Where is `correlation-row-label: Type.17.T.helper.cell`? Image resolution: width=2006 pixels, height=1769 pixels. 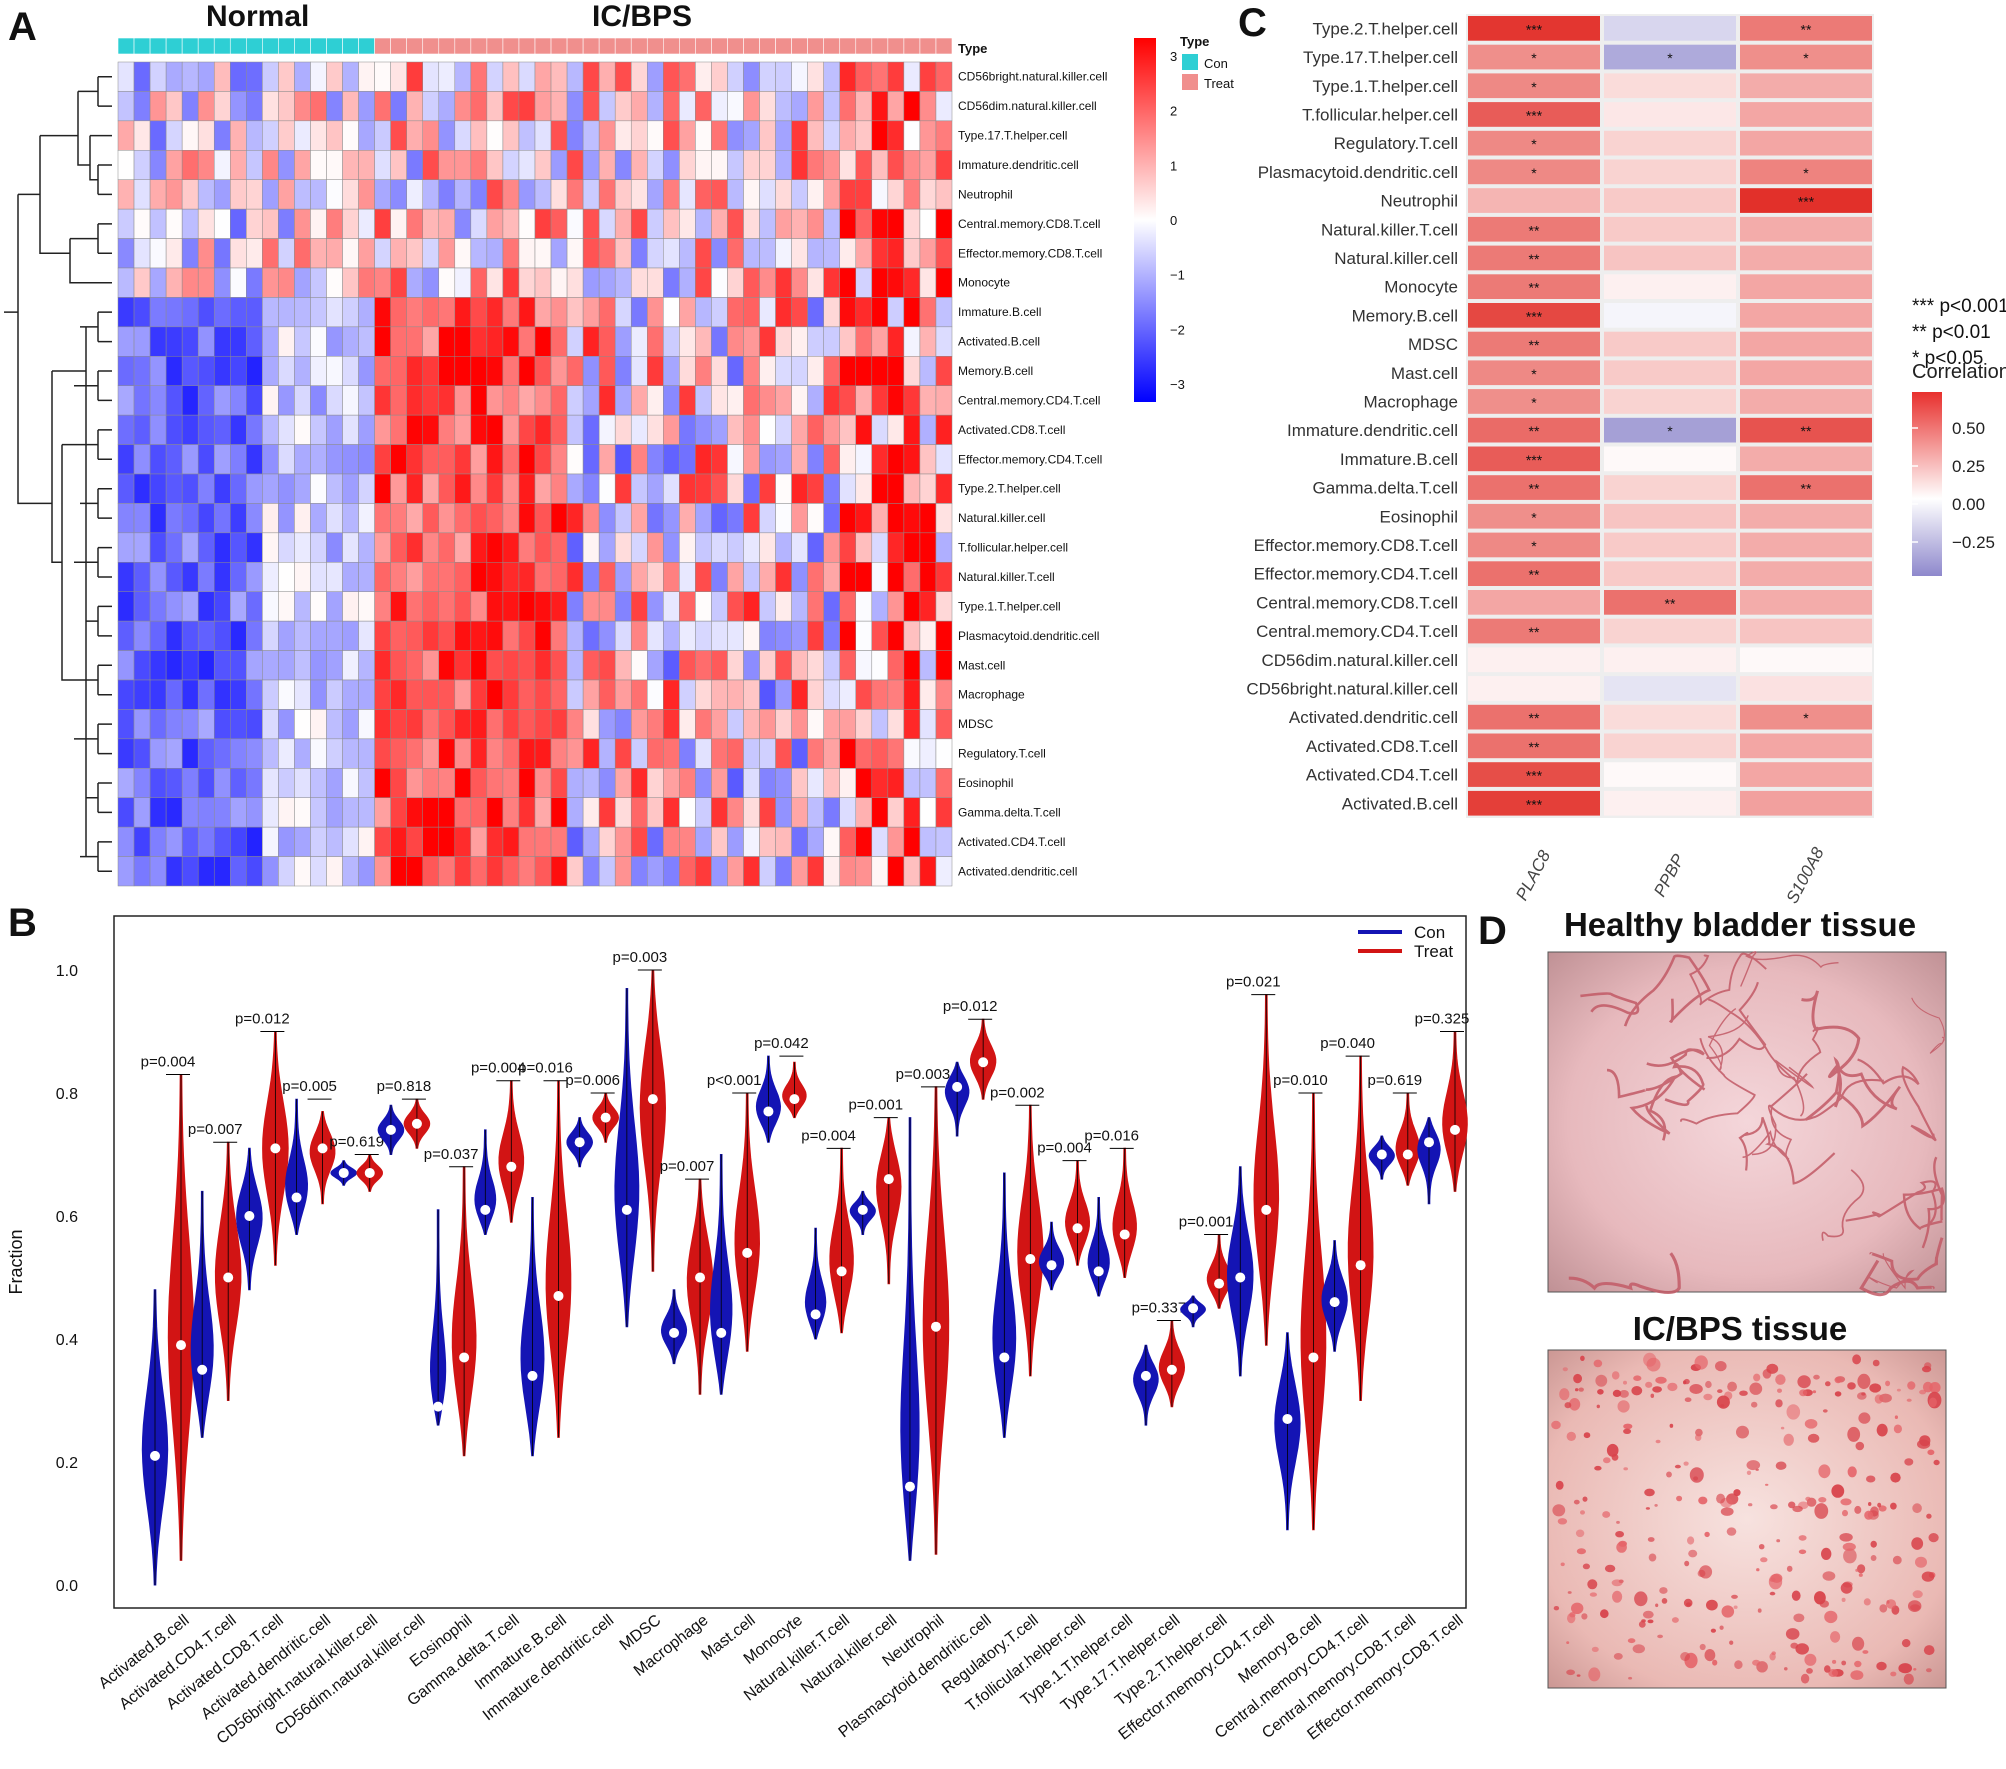 correlation-row-label: Type.17.T.helper.cell is located at coordinates (1380, 57).